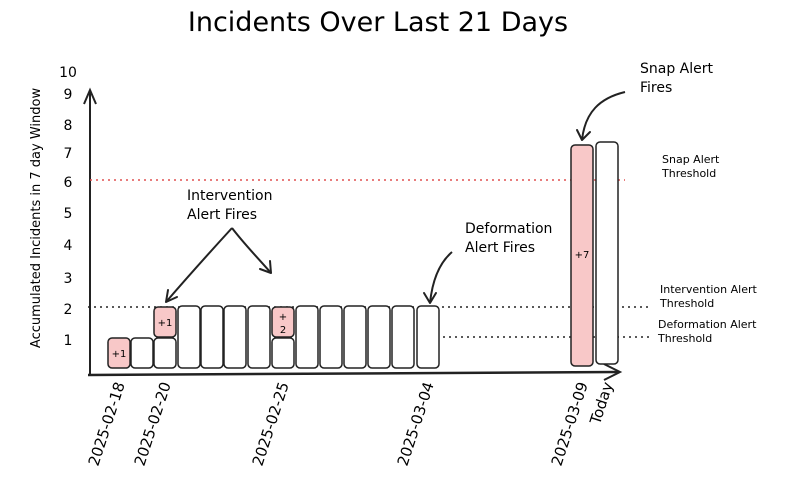 Image resolution: width=785 pixels, height=491 pixels. Describe the element at coordinates (707, 331) in the screenshot. I see `threshold-label: Deformation Alert Threshold` at that location.